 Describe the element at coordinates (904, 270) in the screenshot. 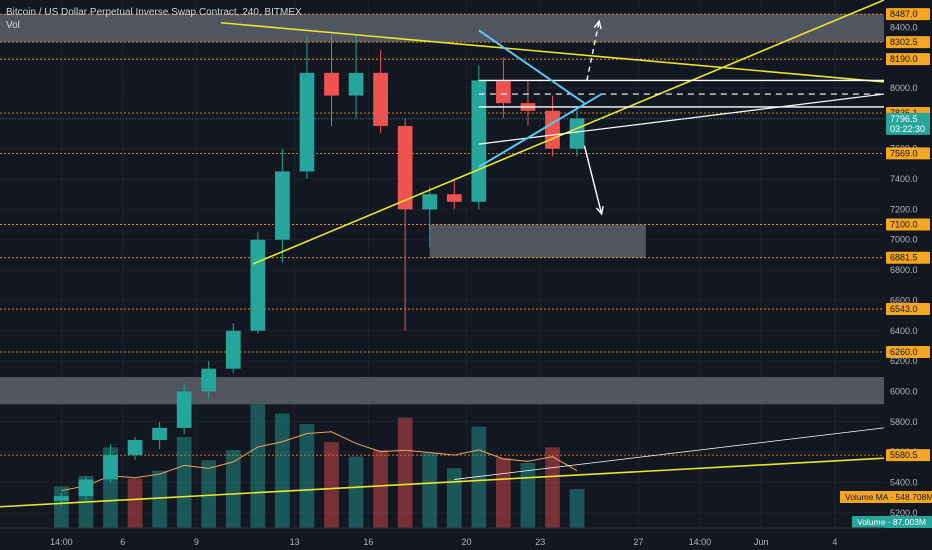

I see `price-tick-label: 6800.0` at that location.